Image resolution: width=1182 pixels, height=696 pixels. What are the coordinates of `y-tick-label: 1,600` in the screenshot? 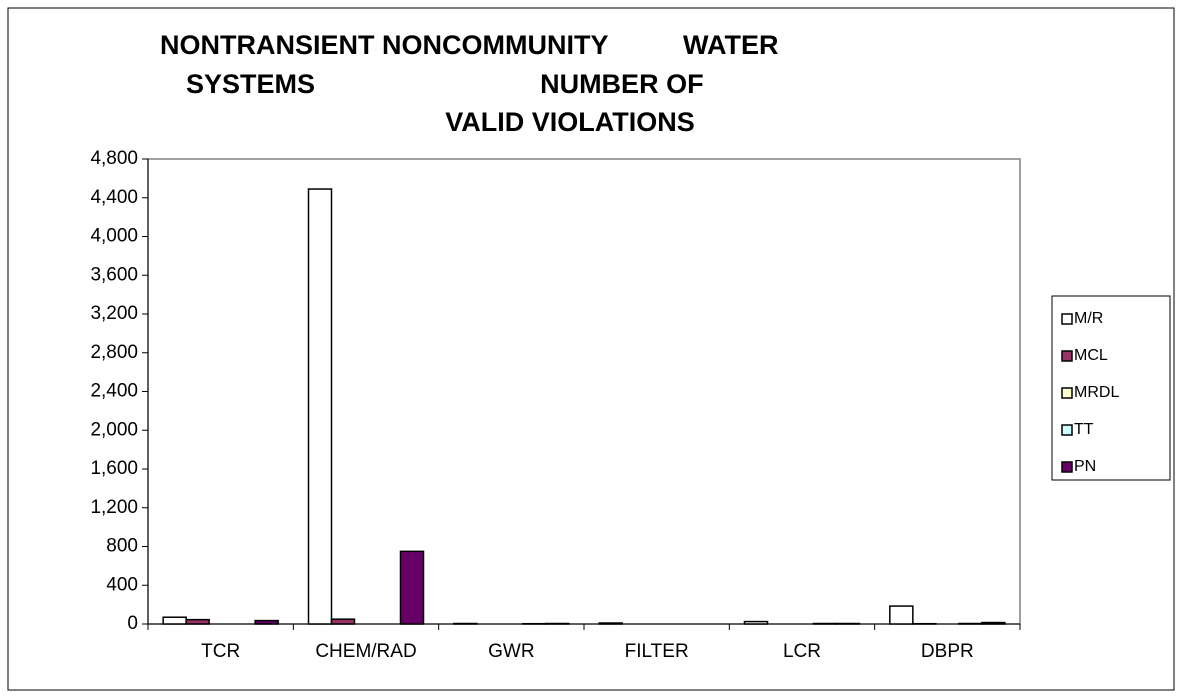 It's located at (114, 468).